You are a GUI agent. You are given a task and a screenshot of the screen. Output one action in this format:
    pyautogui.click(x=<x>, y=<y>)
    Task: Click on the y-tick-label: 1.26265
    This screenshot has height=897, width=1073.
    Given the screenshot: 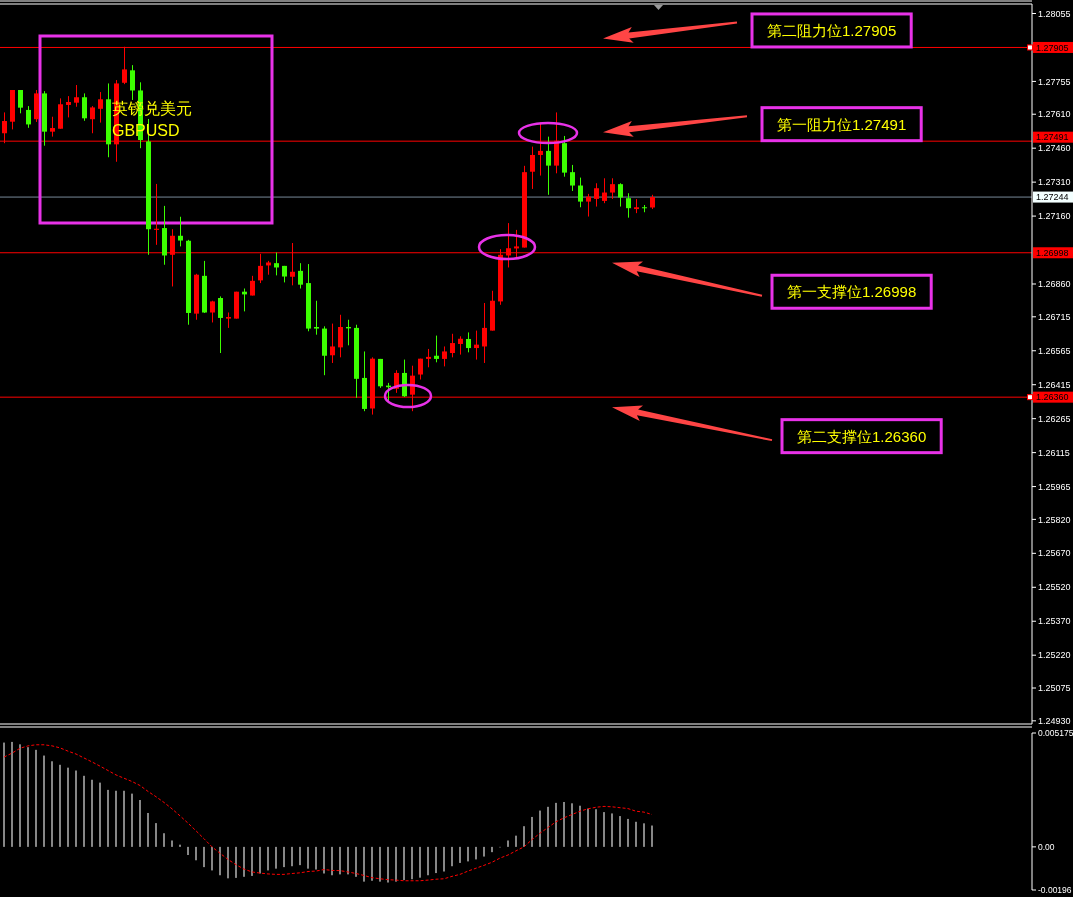 What is the action you would take?
    pyautogui.click(x=1054, y=418)
    